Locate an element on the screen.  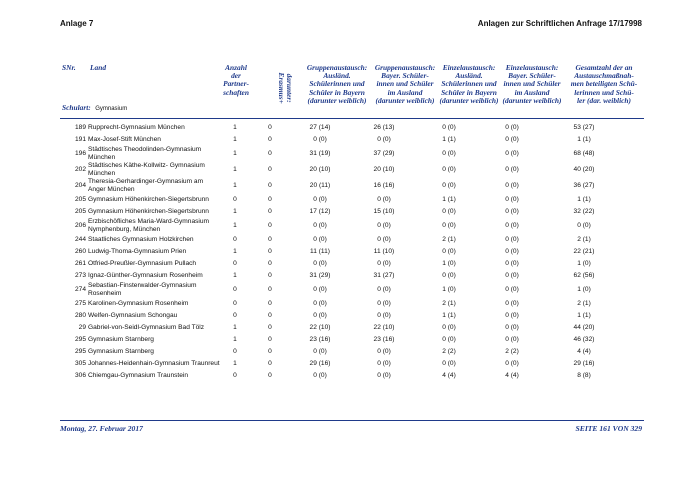
header-line: ler (dar. weiblich) is located at coordinates (604, 100).